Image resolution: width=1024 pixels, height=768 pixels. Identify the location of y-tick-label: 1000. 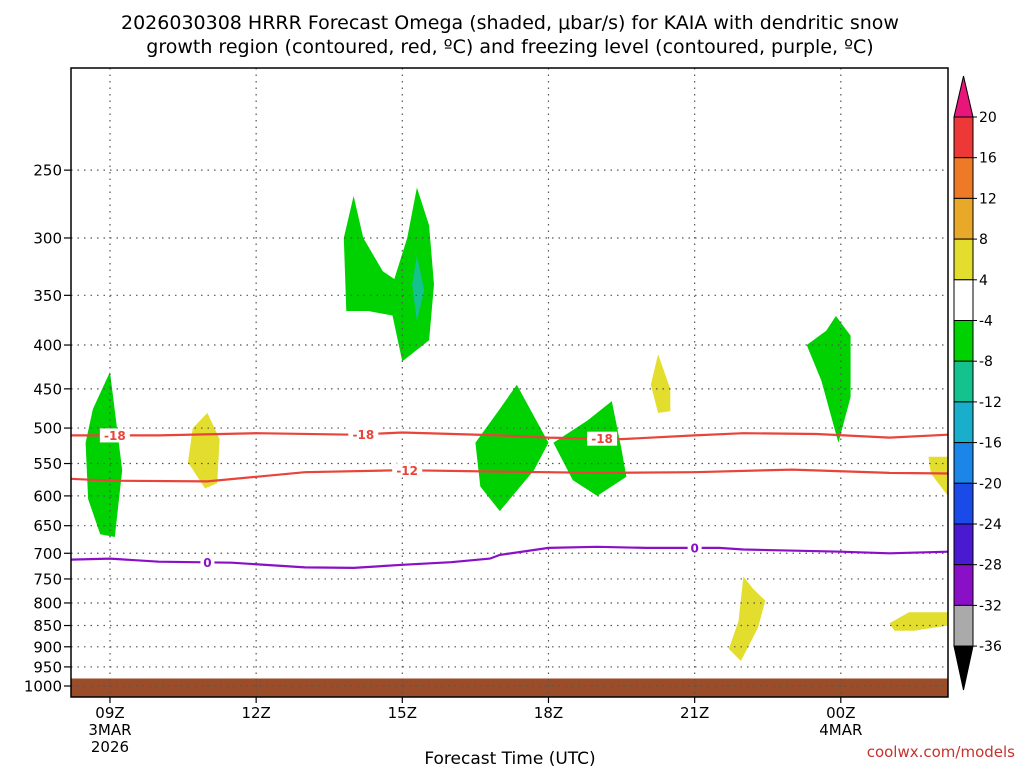
(43, 687).